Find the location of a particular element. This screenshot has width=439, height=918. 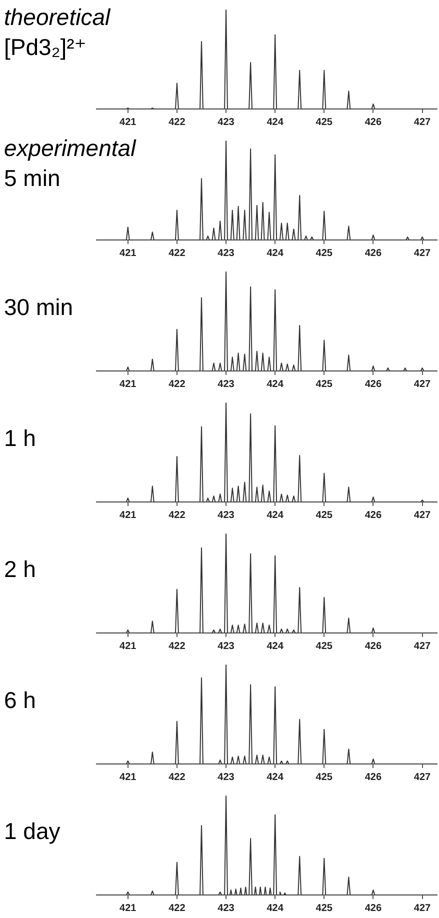

chart-title: experimental is located at coordinates (70, 148).